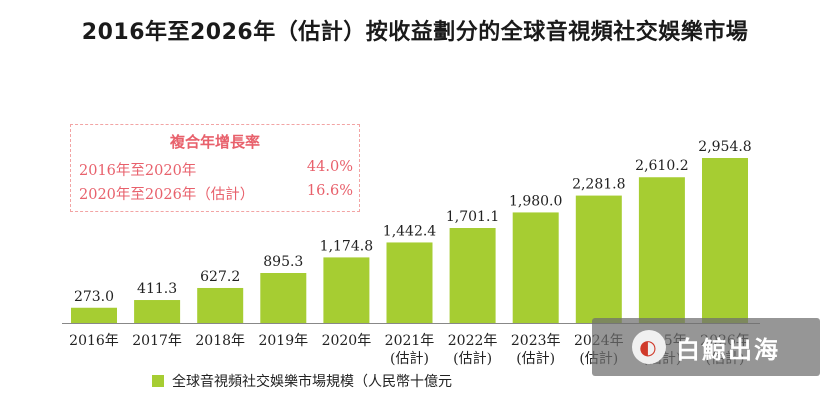 This screenshot has width=830, height=404. Describe the element at coordinates (410, 341) in the screenshot. I see `x-tick-label: 2021年` at that location.